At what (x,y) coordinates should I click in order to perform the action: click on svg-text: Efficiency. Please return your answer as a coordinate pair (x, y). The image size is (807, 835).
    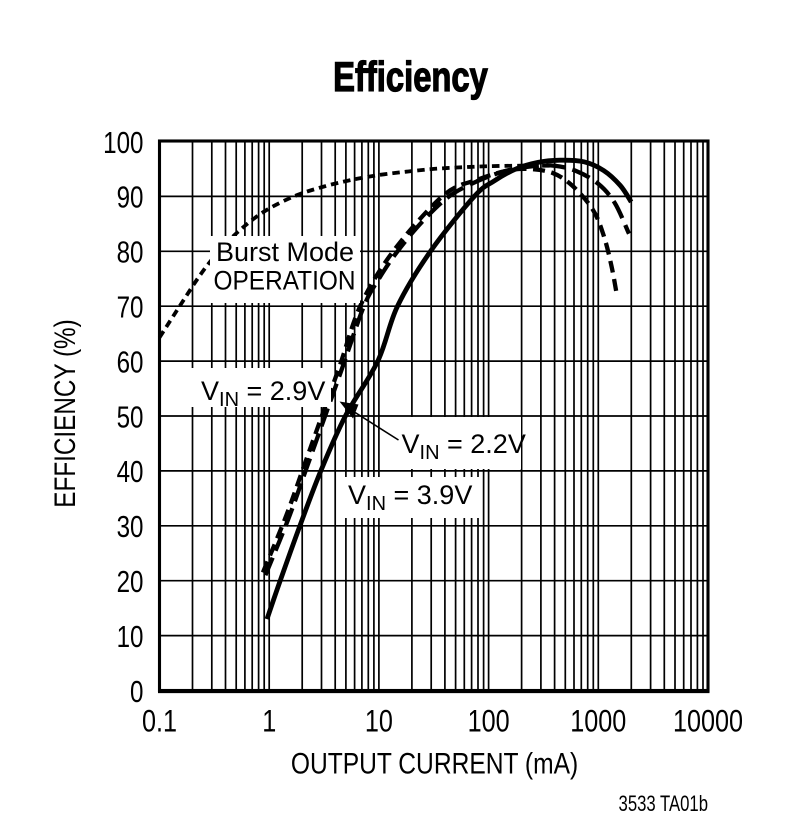
    Looking at the image, I should click on (410, 76).